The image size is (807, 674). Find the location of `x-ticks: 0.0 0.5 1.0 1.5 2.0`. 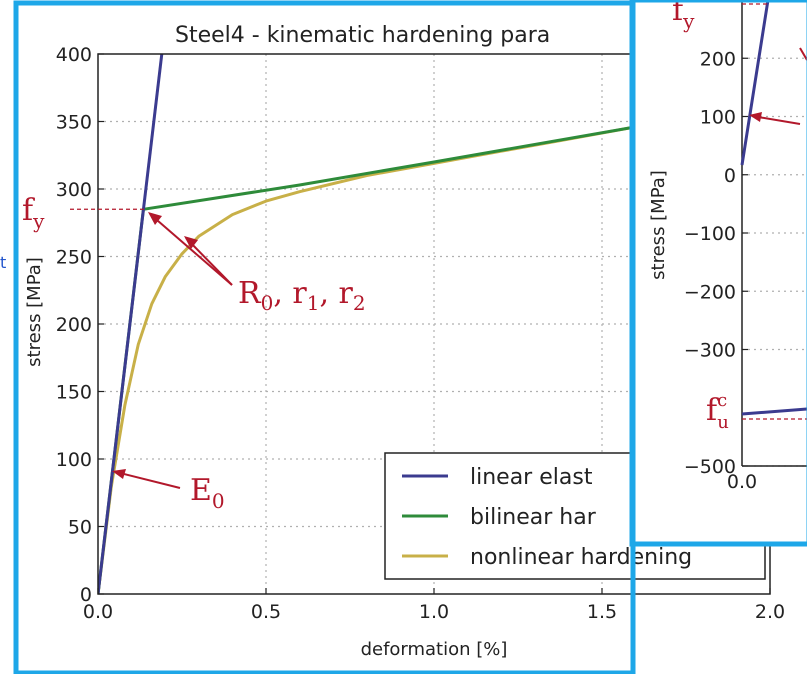

x-ticks: 0.0 0.5 1.0 1.5 2.0 is located at coordinates (434, 605).